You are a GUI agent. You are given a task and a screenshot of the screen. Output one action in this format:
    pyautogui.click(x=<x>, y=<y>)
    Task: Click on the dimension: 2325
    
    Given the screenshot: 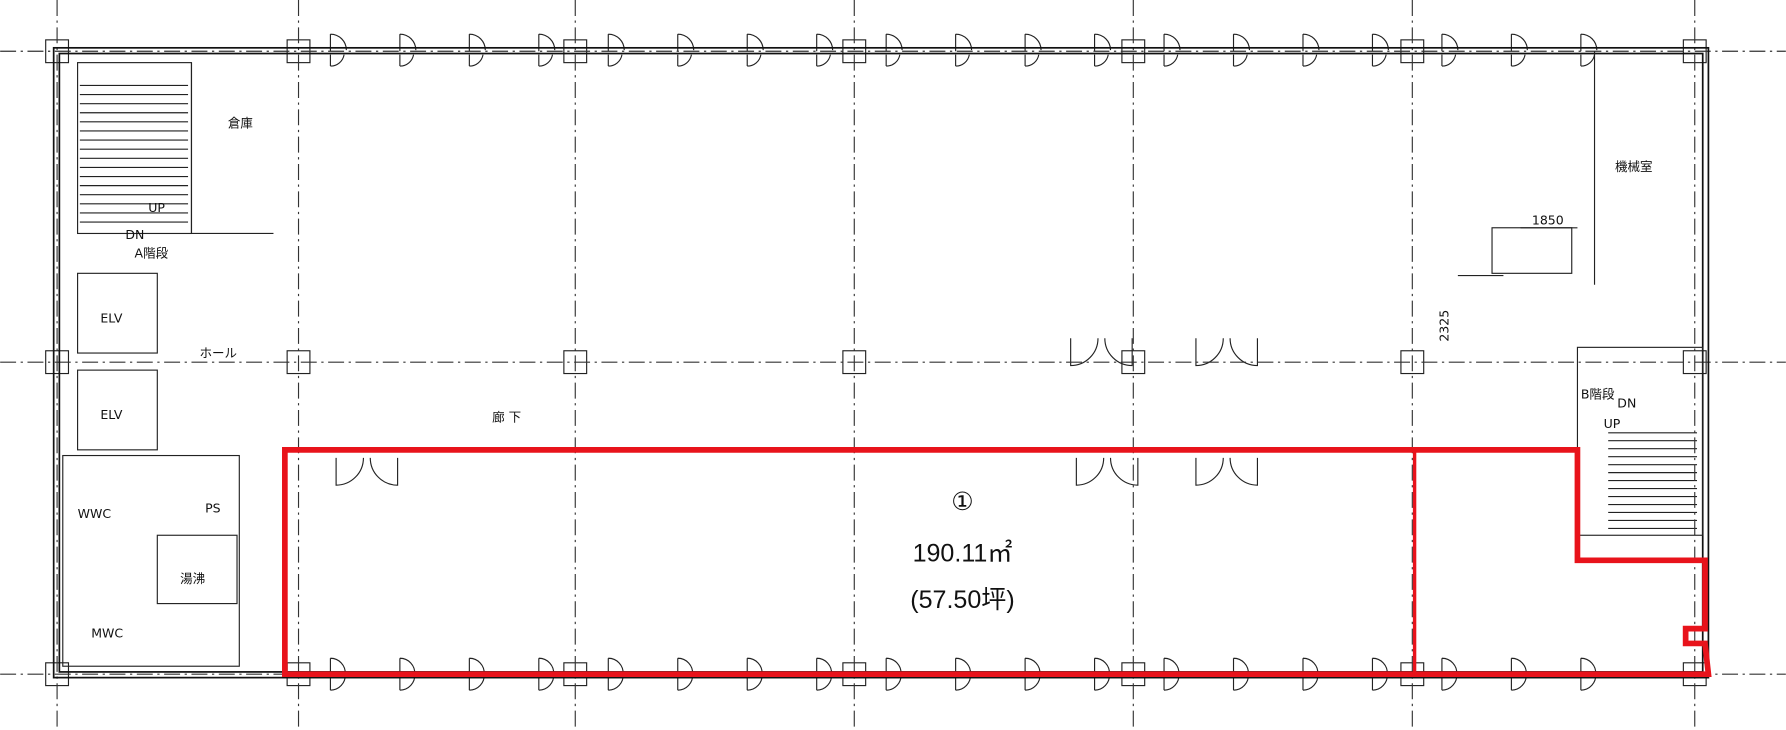 What is the action you would take?
    pyautogui.click(x=1444, y=326)
    